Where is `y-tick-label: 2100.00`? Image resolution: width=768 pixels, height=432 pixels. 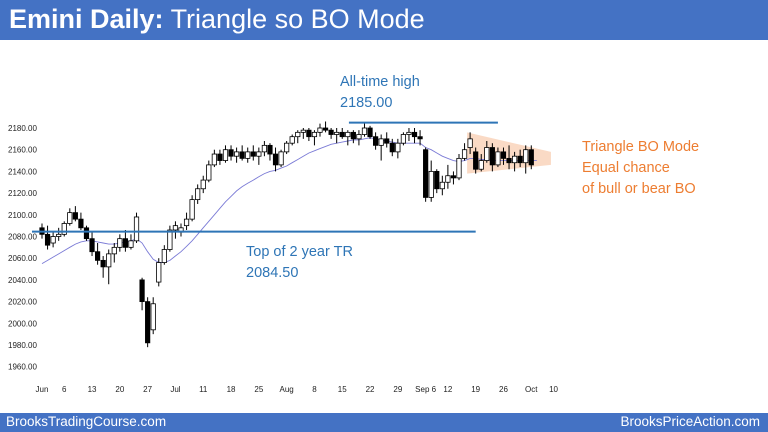
y-tick-label: 2100.00 is located at coordinates (22, 215).